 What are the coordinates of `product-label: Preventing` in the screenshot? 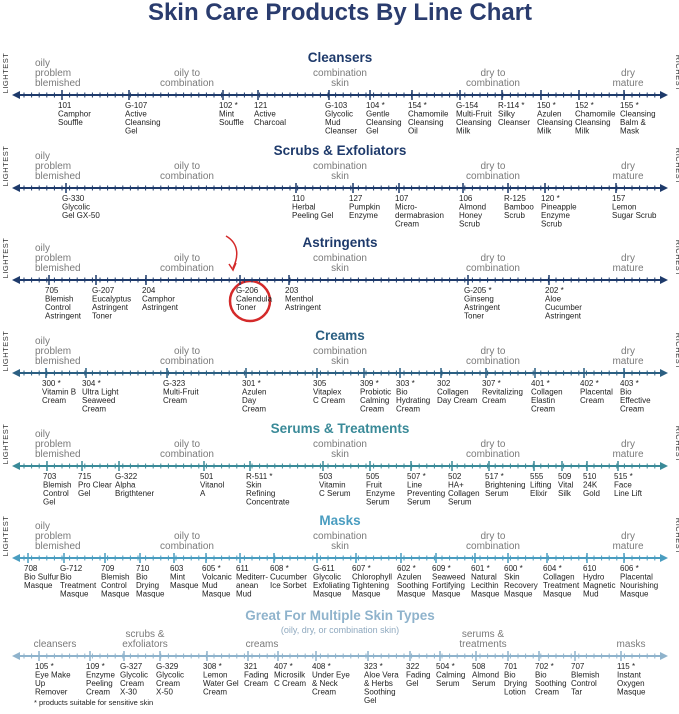 It's located at (426, 493).